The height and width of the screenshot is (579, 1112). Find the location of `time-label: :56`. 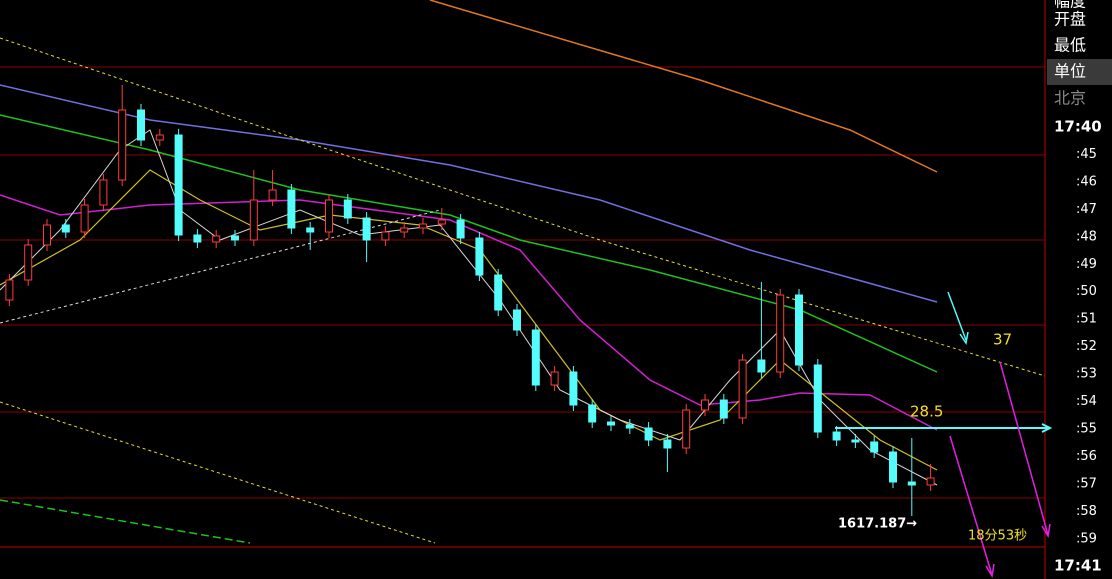

time-label: :56 is located at coordinates (1086, 456).